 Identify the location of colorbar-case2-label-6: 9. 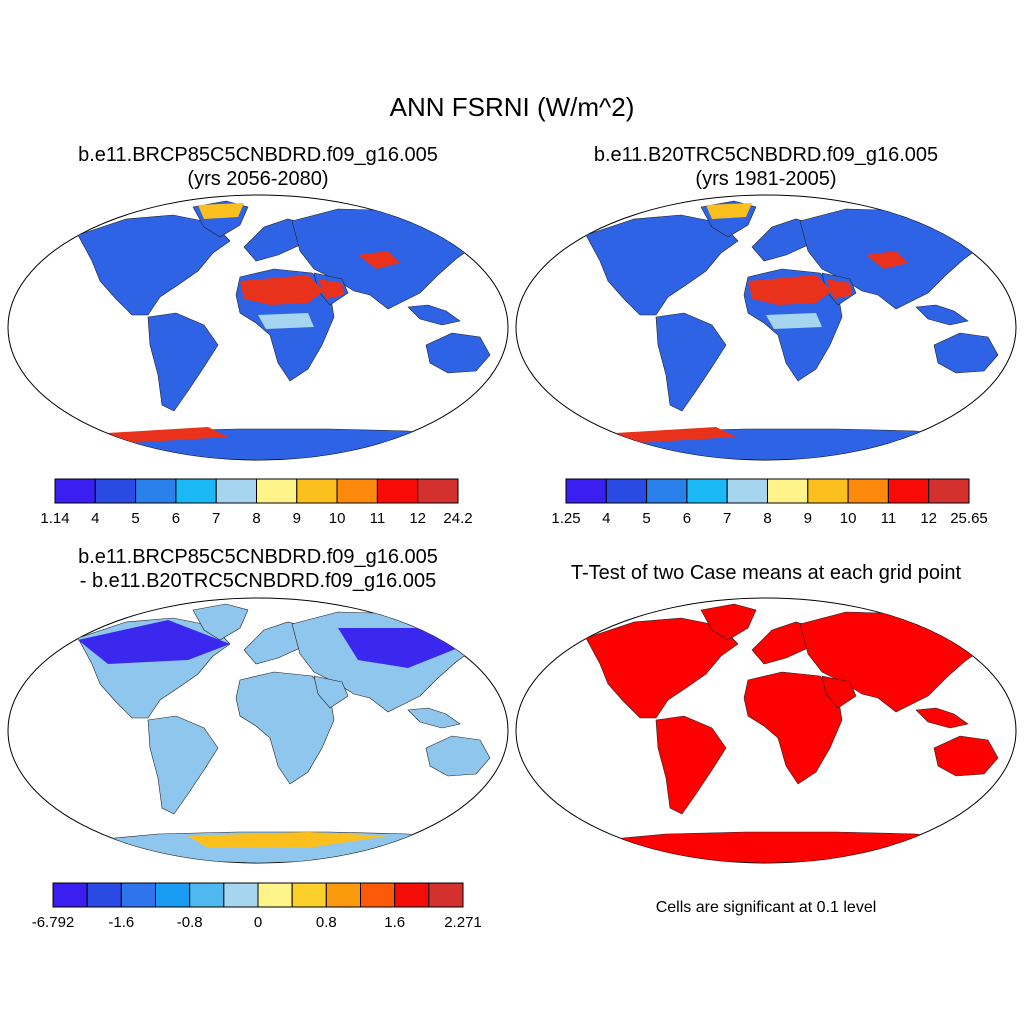
(808, 518).